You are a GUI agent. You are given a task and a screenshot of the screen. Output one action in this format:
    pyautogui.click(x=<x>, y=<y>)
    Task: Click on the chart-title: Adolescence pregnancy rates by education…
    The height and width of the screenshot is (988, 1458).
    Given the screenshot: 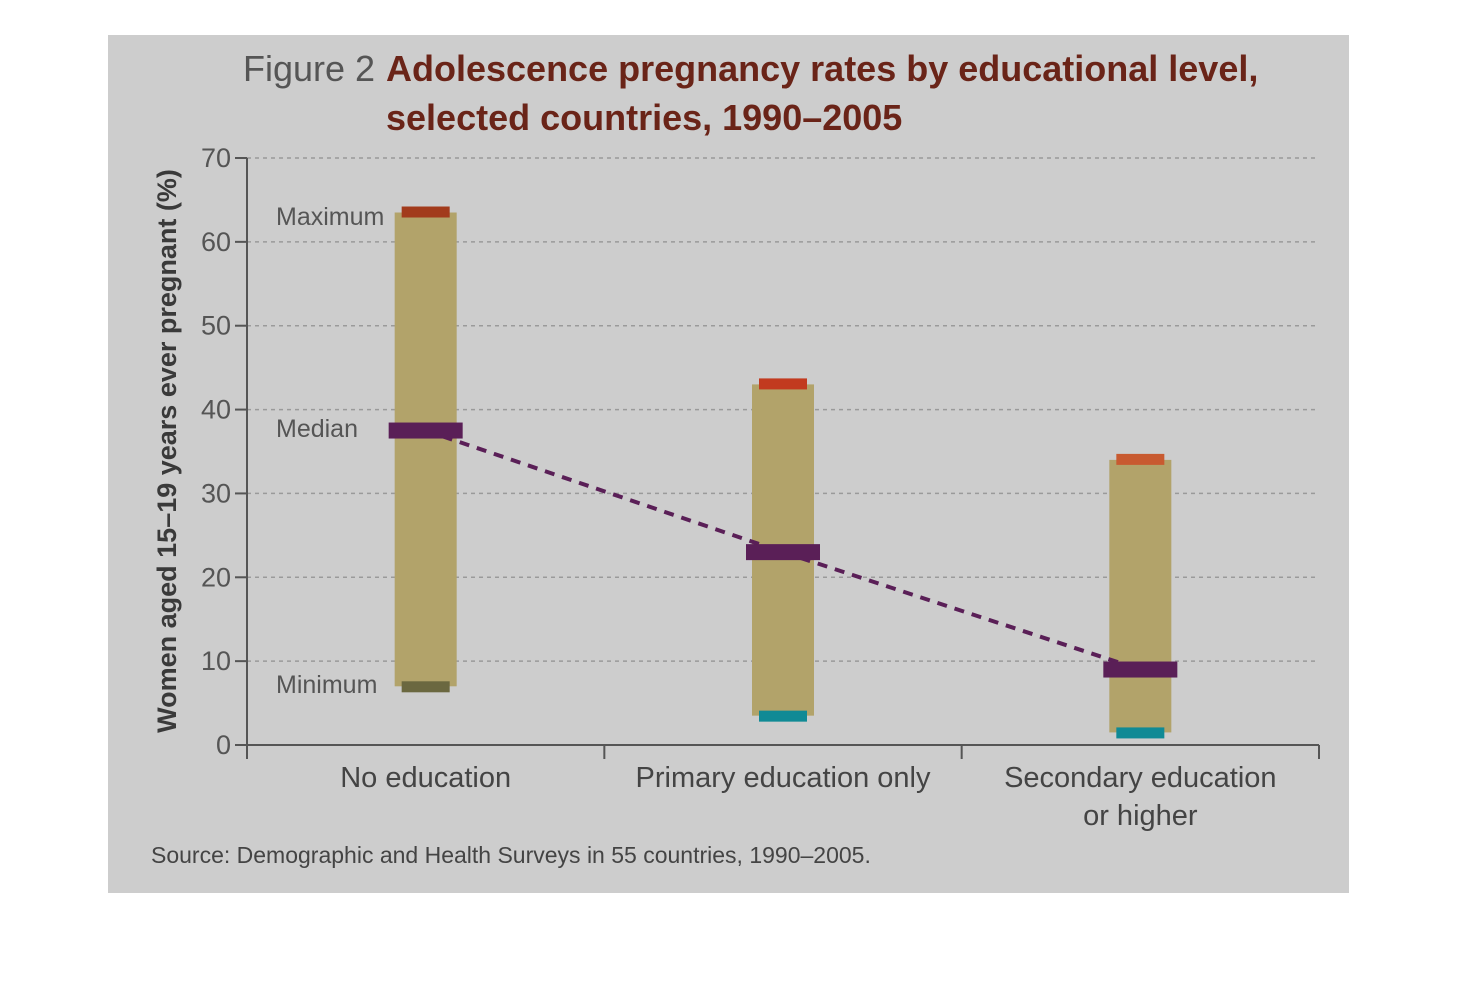 What is the action you would take?
    pyautogui.click(x=822, y=68)
    